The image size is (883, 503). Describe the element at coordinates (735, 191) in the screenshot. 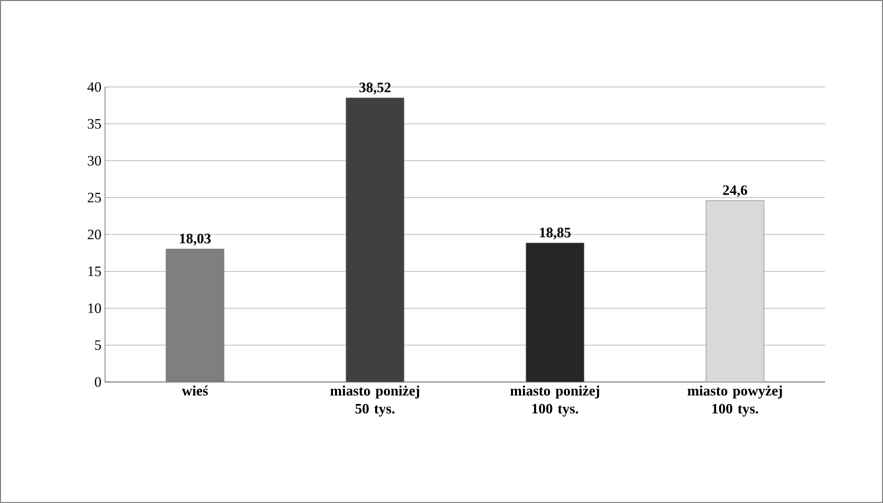

I see `data-label: 24,6` at that location.